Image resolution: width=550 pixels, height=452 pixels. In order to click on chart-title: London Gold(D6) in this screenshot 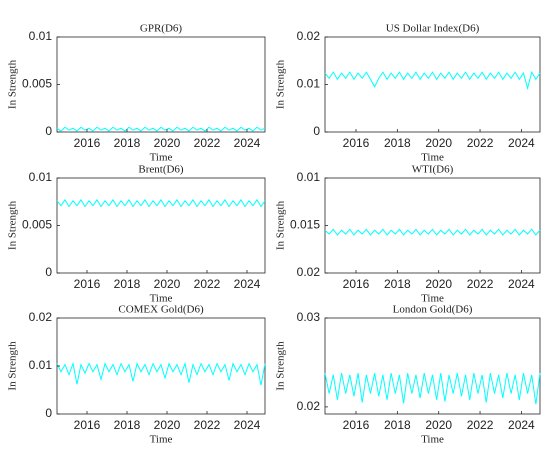, I will do `click(433, 310)`.